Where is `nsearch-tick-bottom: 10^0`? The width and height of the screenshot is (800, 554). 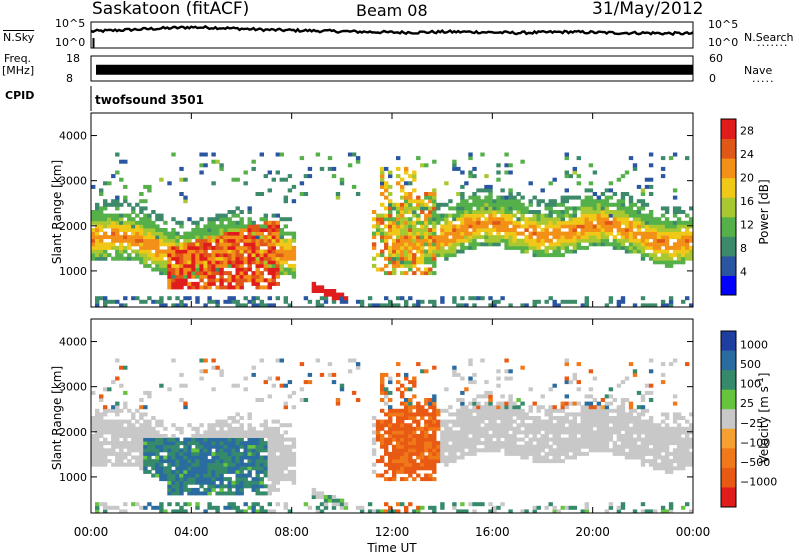 nsearch-tick-bottom: 10^0 is located at coordinates (723, 42).